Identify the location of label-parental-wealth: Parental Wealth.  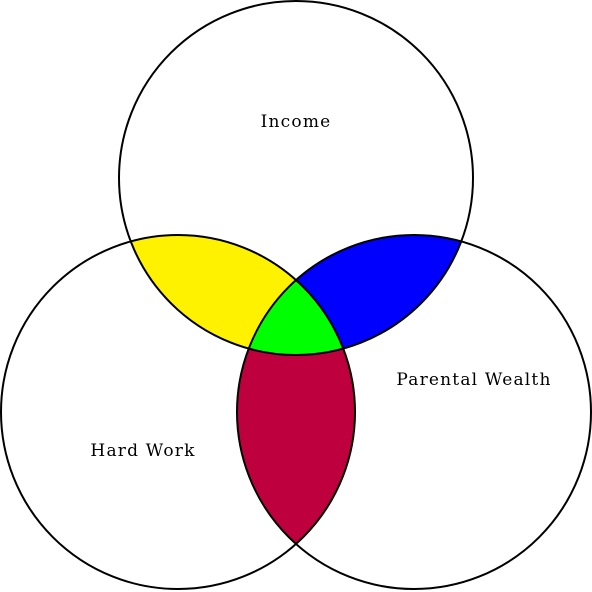
(473, 380).